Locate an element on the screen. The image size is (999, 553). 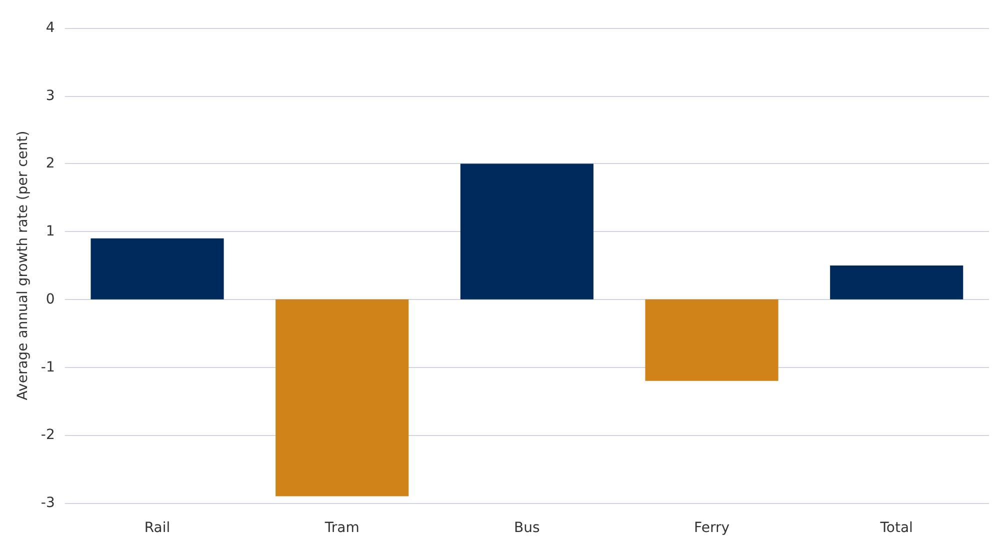
y-tick-label: 0 is located at coordinates (50, 299).